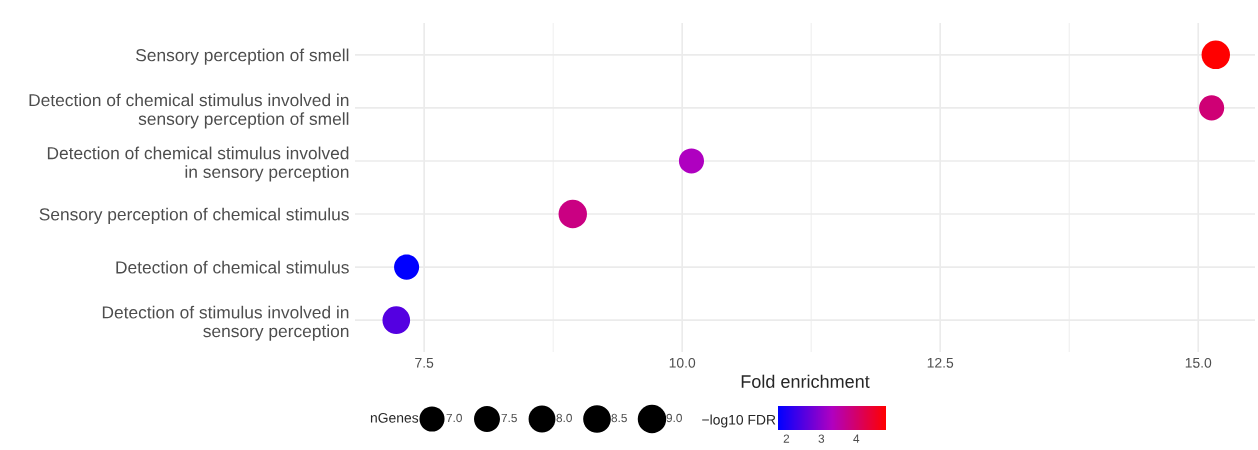  I want to click on y-tick-label: Detection of chemical stimulus, so click(232, 267).